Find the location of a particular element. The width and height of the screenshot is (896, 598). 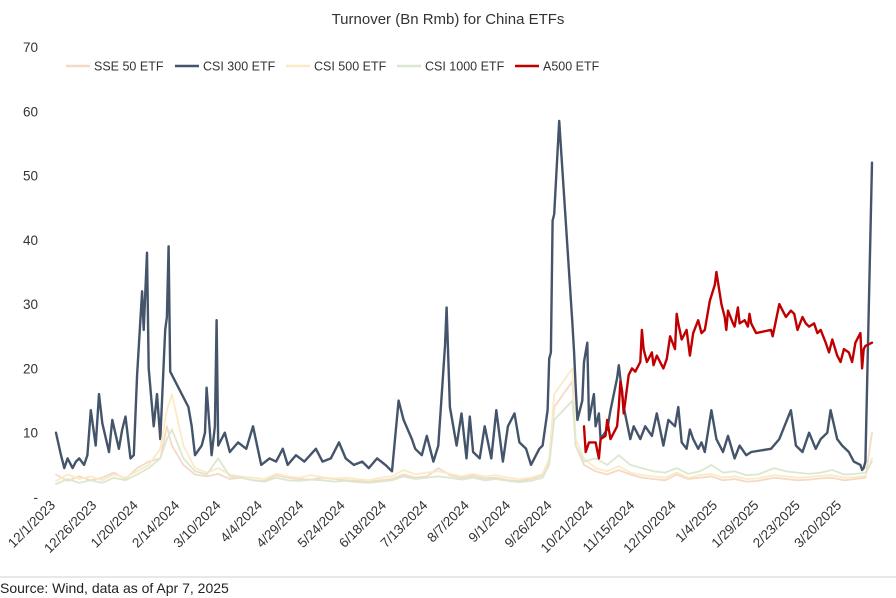

y-tick-label: 60 is located at coordinates (30, 111).